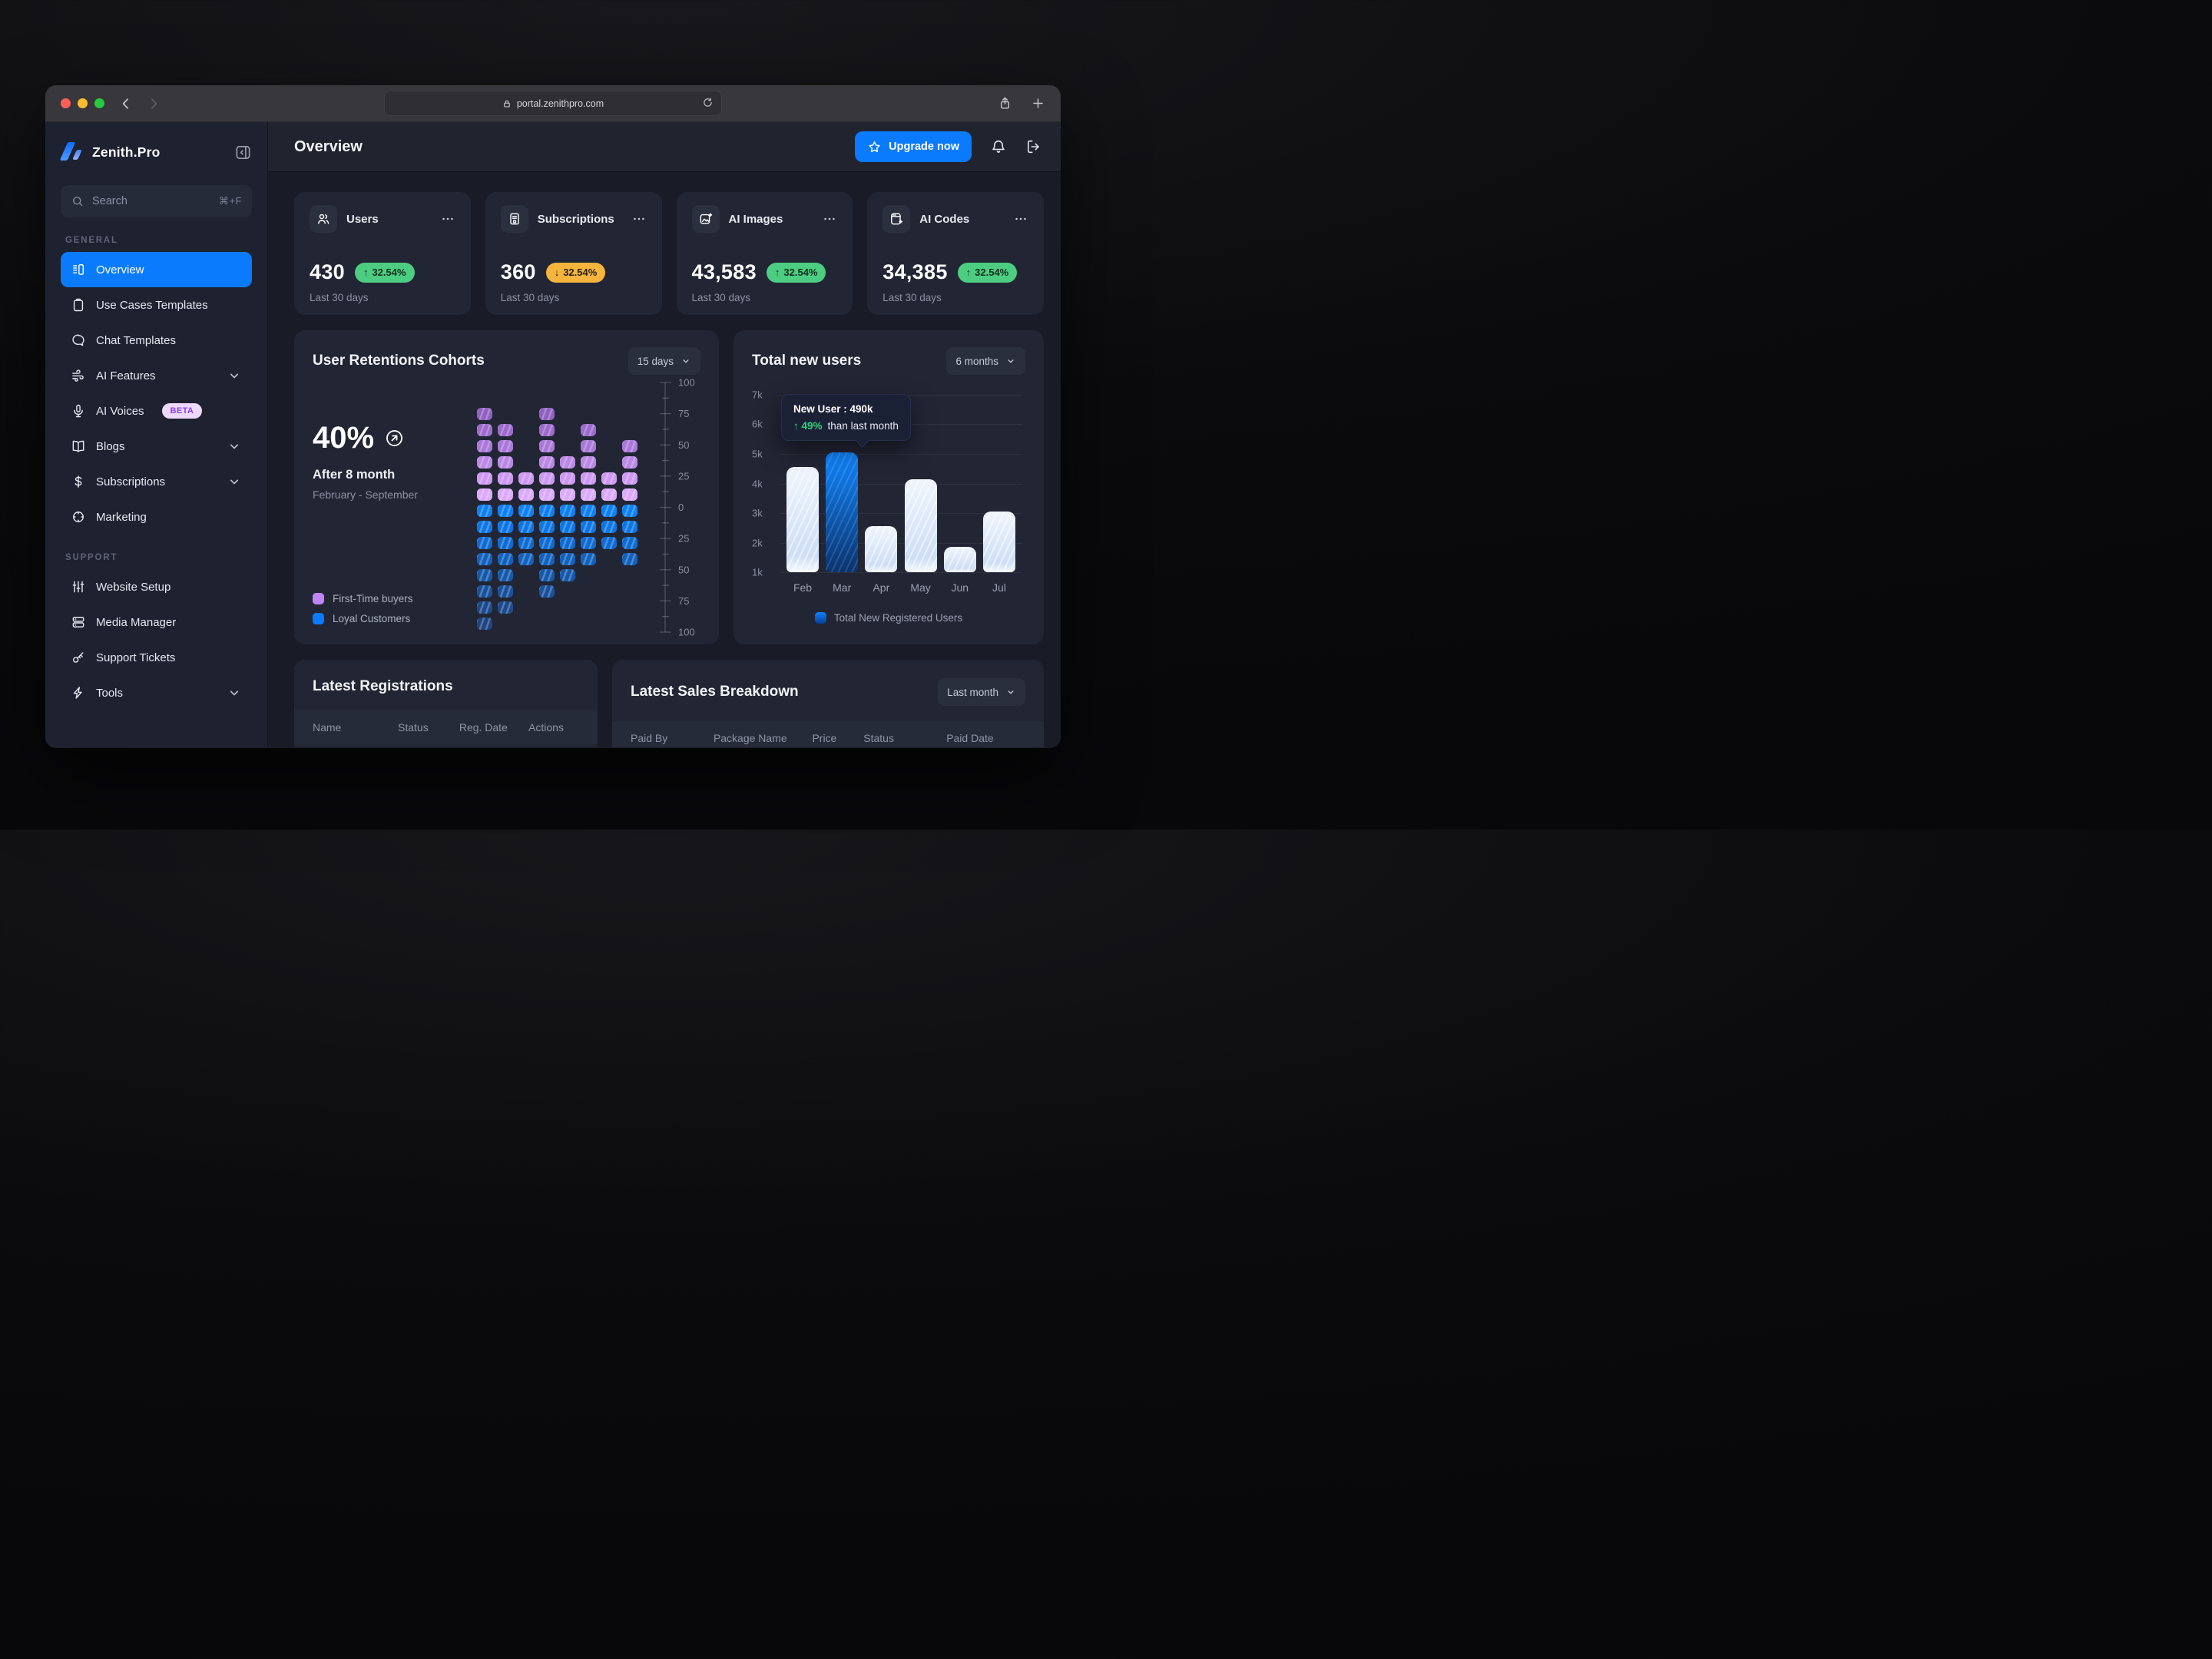 This screenshot has height=1659, width=2212. Describe the element at coordinates (882, 549) in the screenshot. I see `bar-apr` at that location.